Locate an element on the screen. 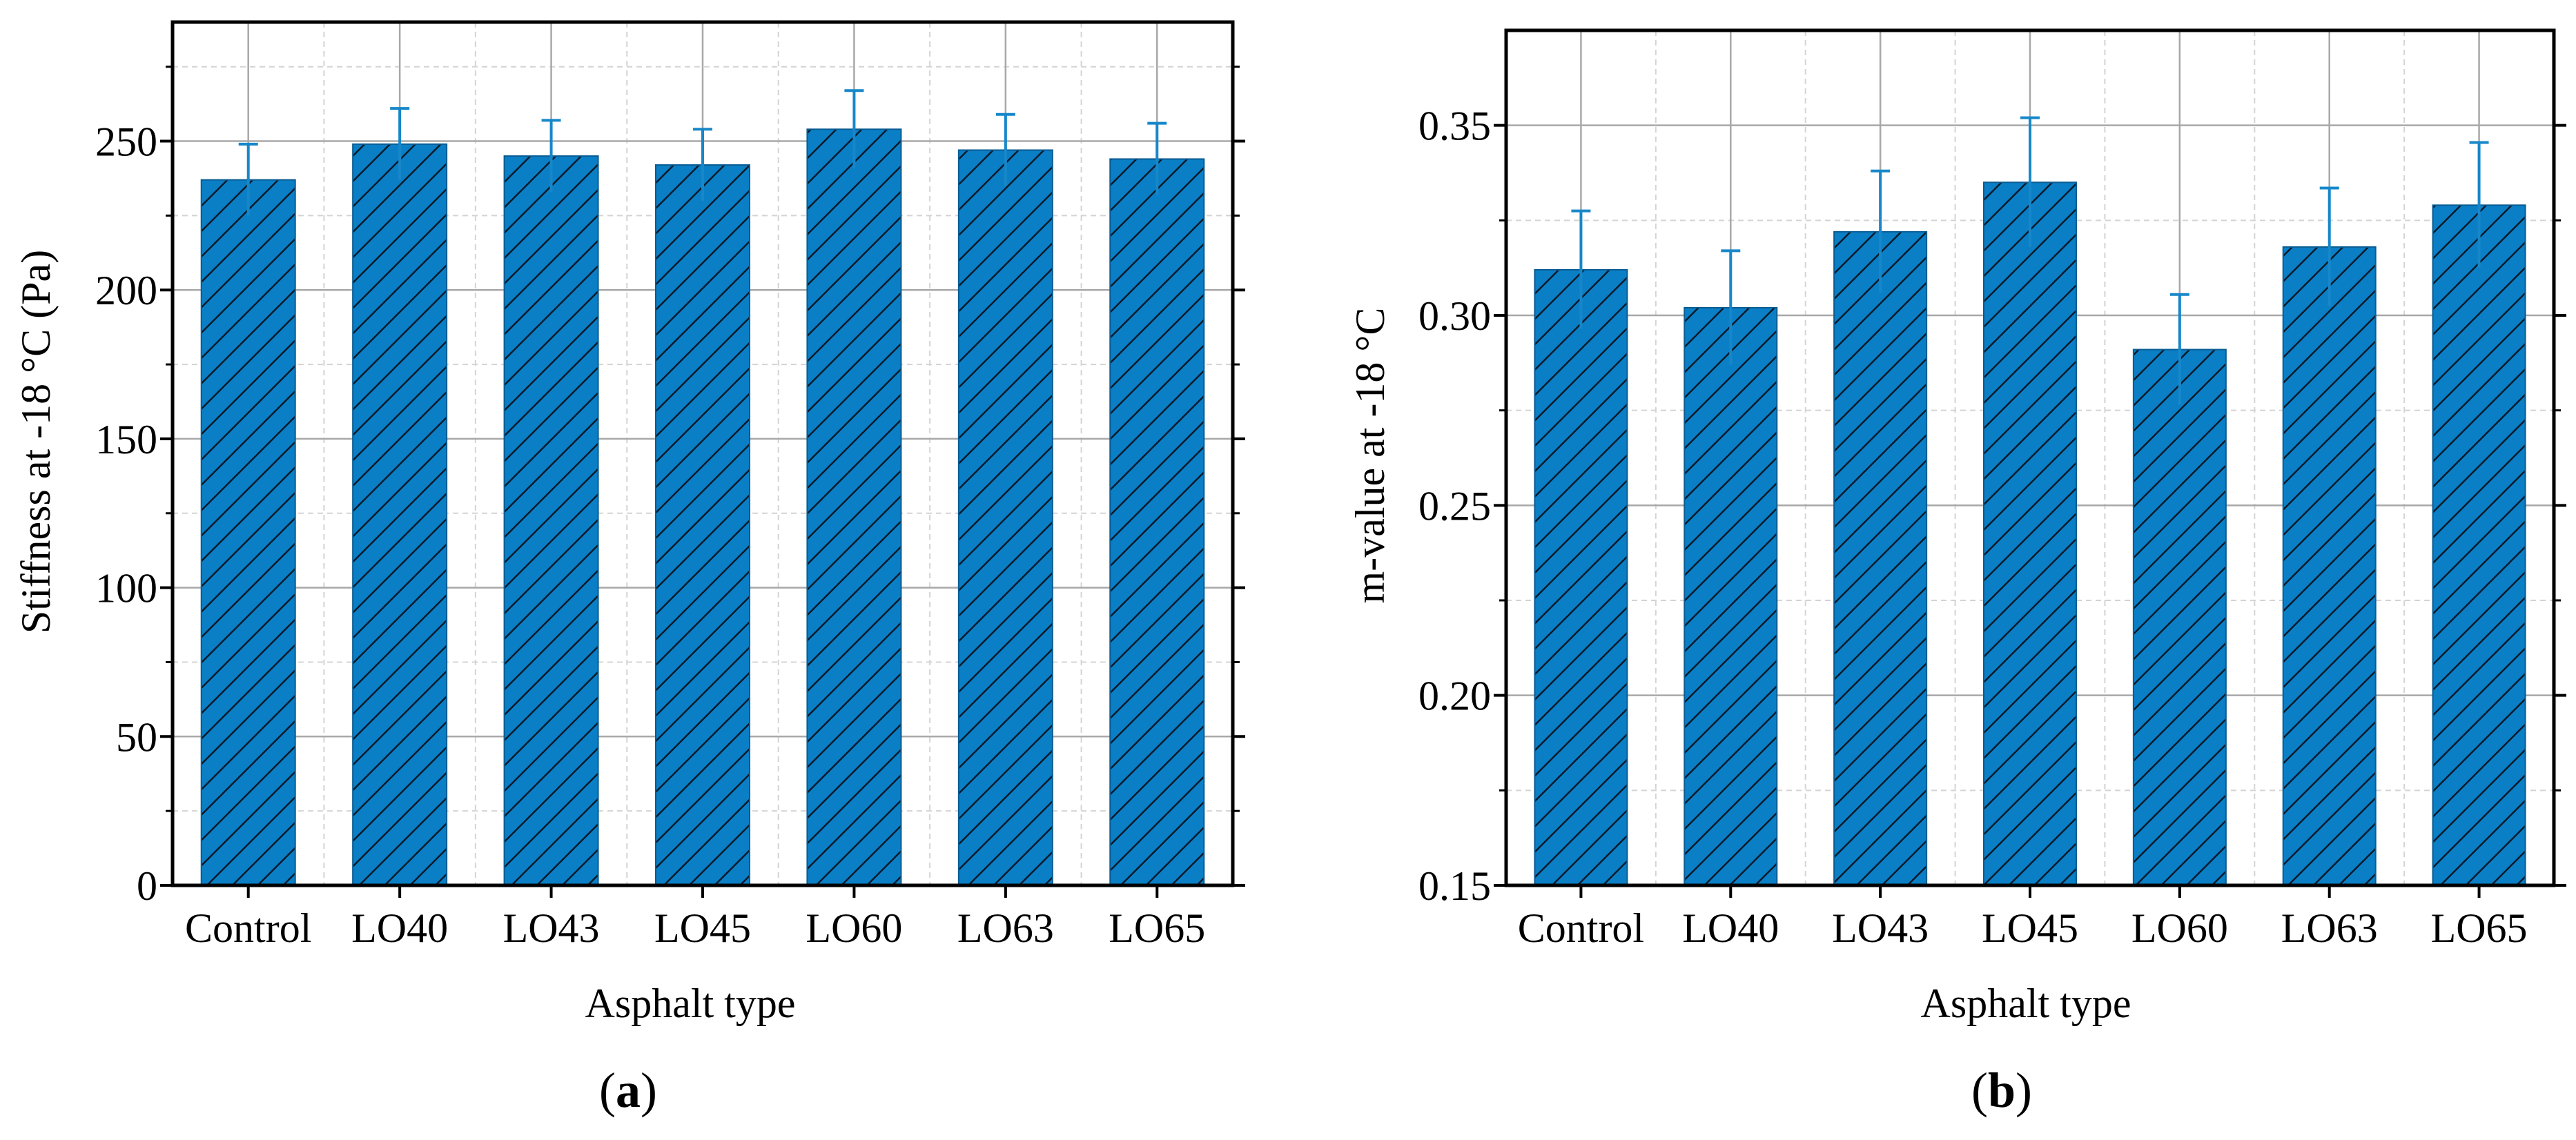  y-tick-label: 100 is located at coordinates (126, 588).